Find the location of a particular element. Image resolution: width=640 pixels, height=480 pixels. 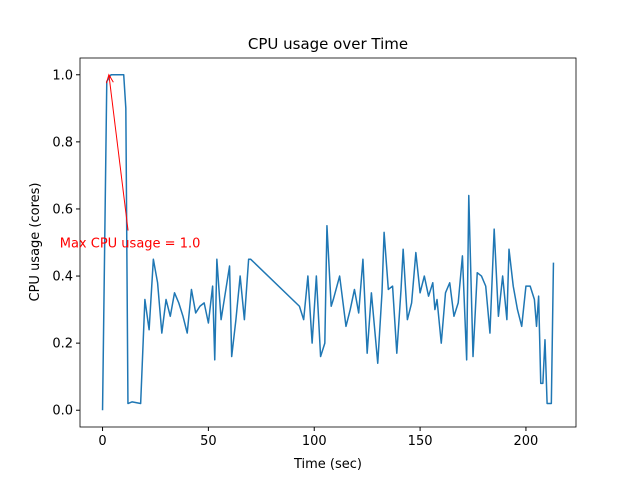

x-tick-label: 0 is located at coordinates (102, 441).